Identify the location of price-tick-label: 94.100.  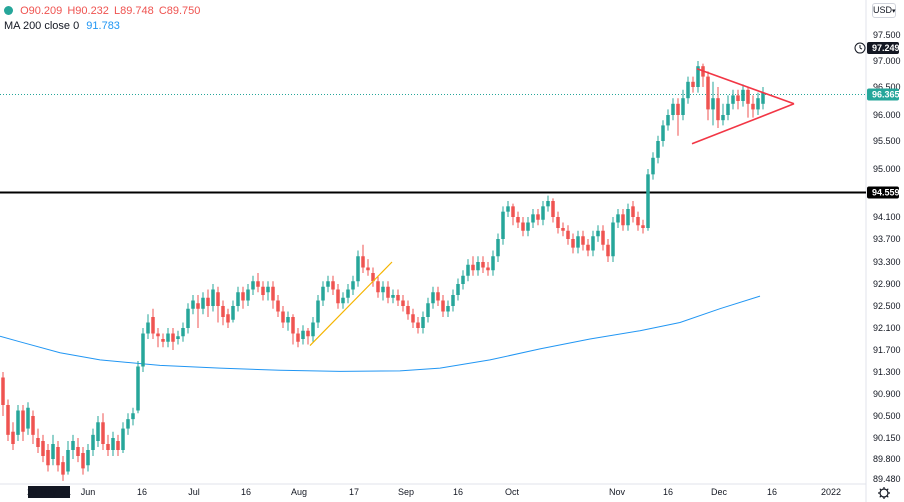
(887, 217).